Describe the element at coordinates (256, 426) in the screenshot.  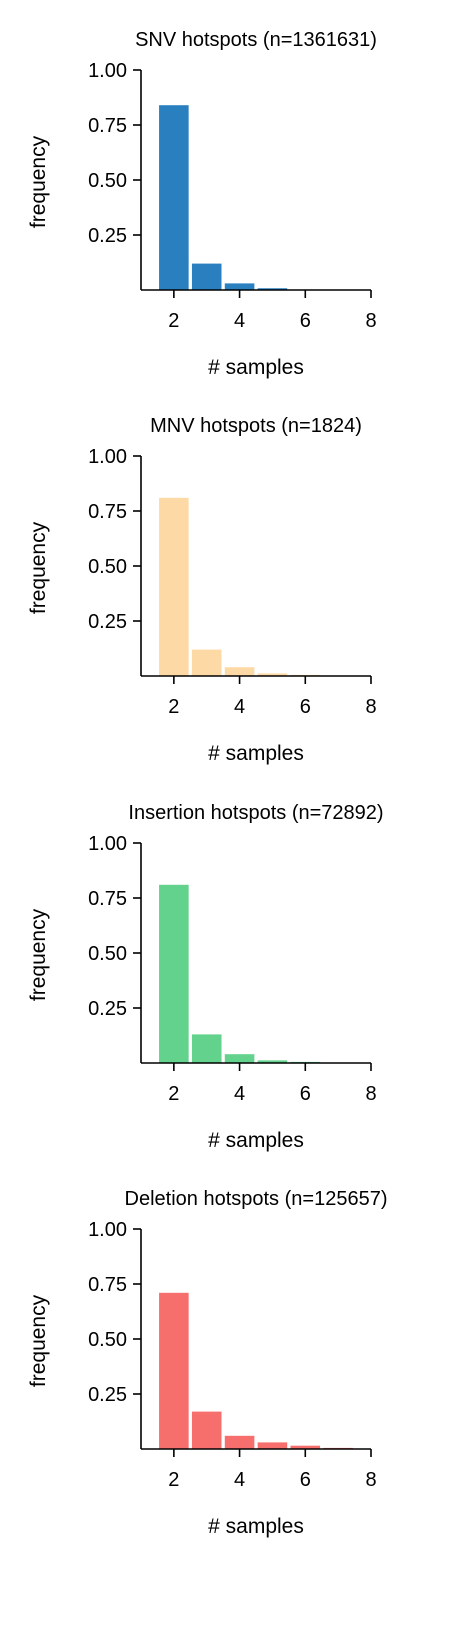
I see `chart-title: MNV hotspots (n=1824)` at that location.